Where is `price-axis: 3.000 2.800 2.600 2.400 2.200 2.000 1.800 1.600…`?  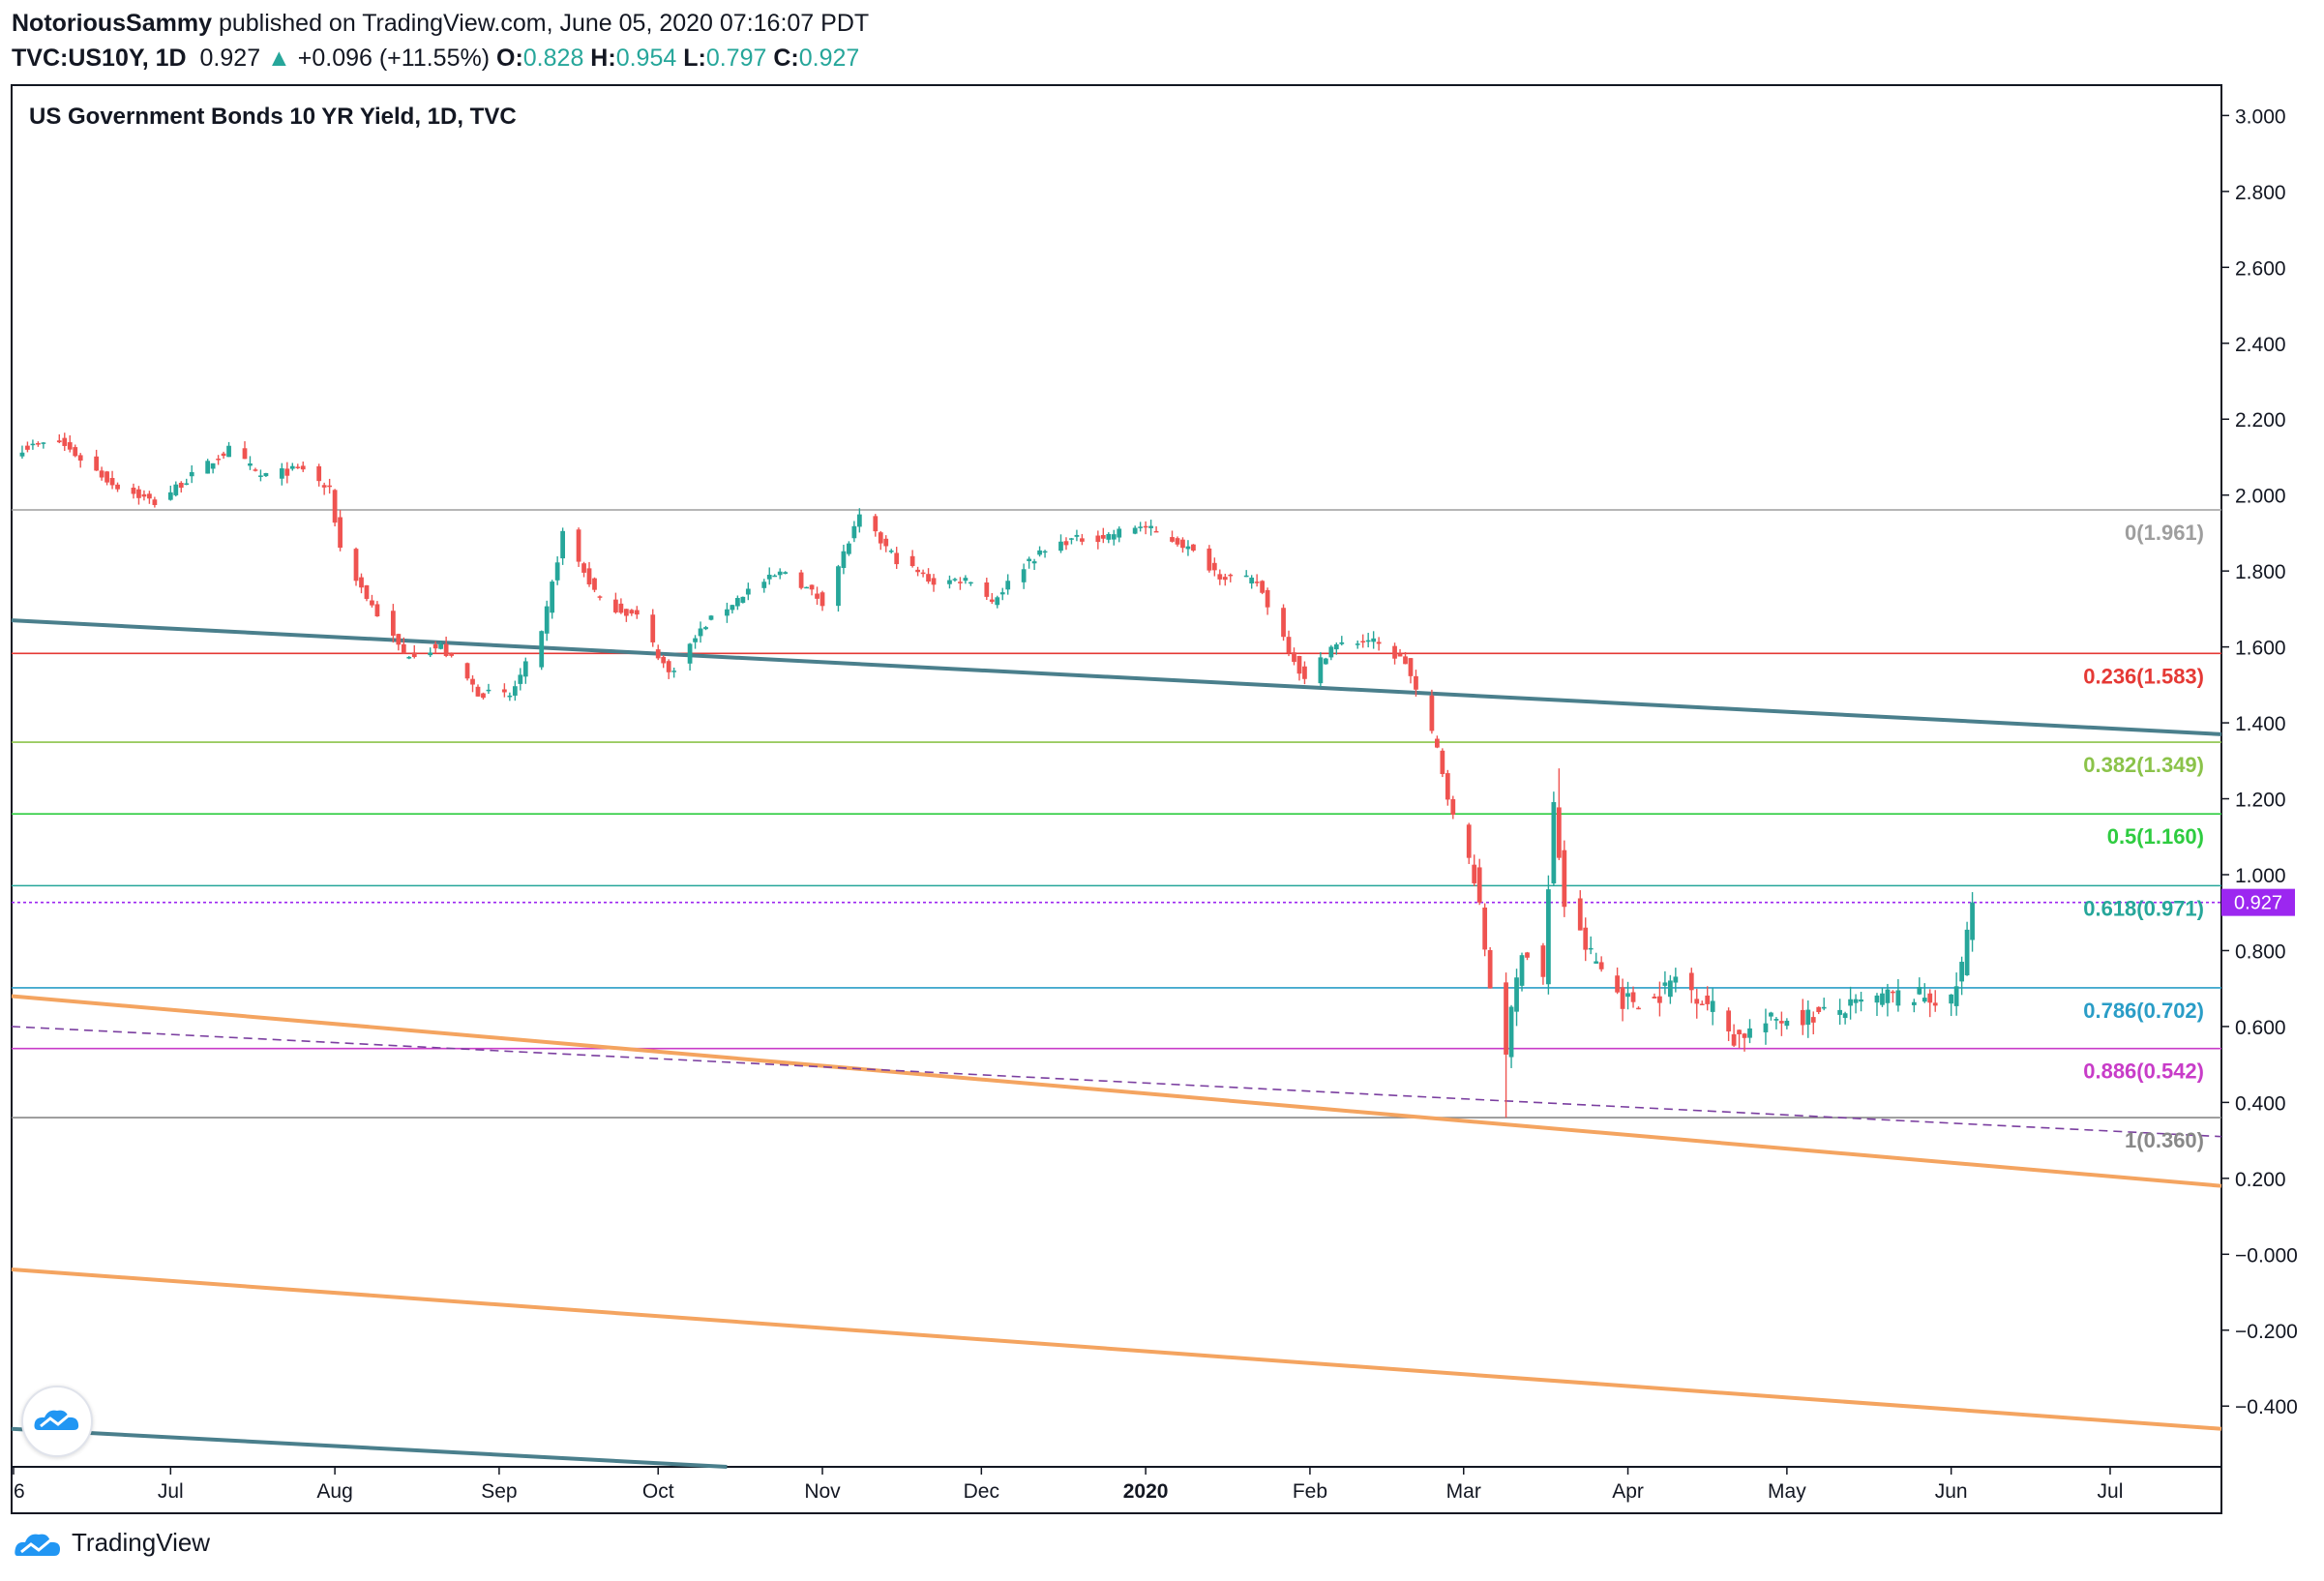 price-axis: 3.000 2.800 2.600 2.400 2.200 2.000 1.800 1.600… is located at coordinates (2260, 761).